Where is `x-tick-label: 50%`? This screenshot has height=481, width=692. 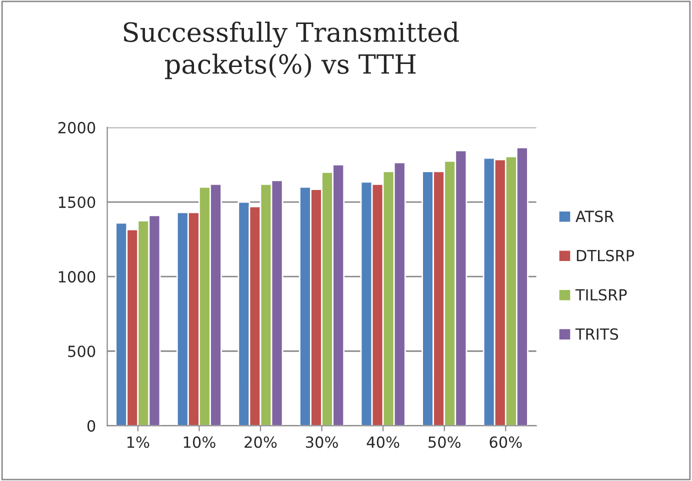
x-tick-label: 50% is located at coordinates (444, 442).